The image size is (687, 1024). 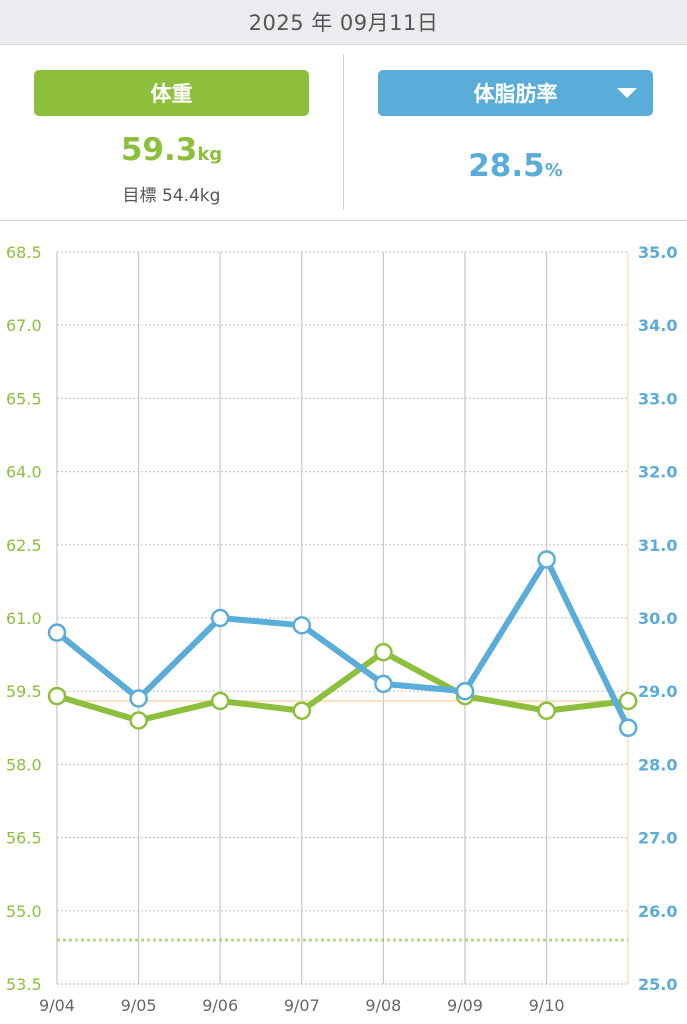 I want to click on weight-series-line, so click(x=343, y=686).